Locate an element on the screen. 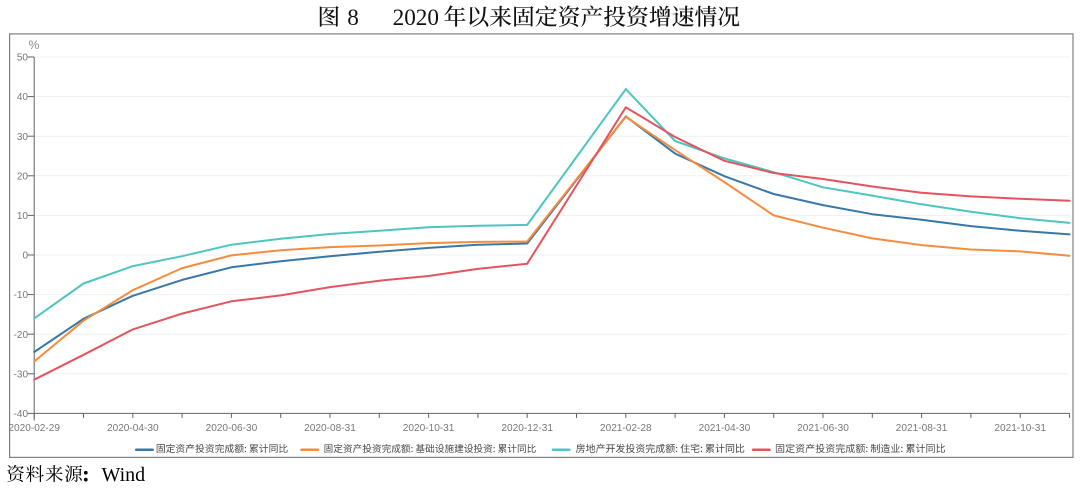  svg-text: Wind is located at coordinates (124, 475).